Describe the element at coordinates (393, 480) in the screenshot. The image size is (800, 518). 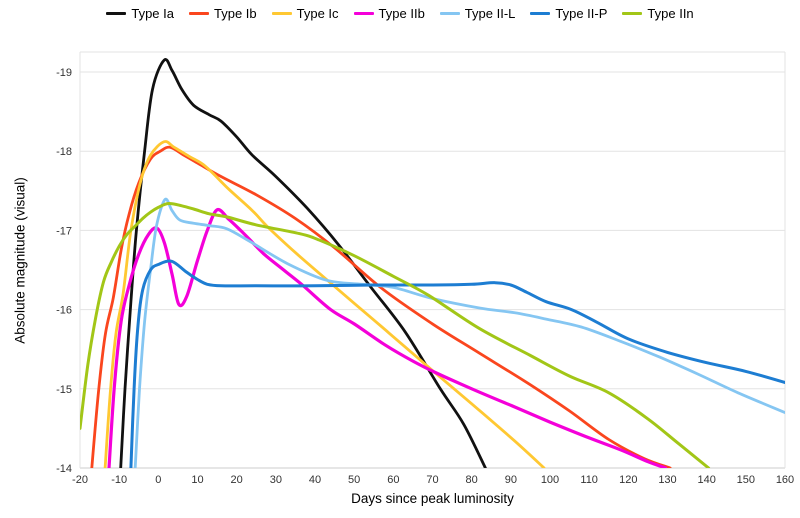
I see `x-tick-label: 60` at that location.